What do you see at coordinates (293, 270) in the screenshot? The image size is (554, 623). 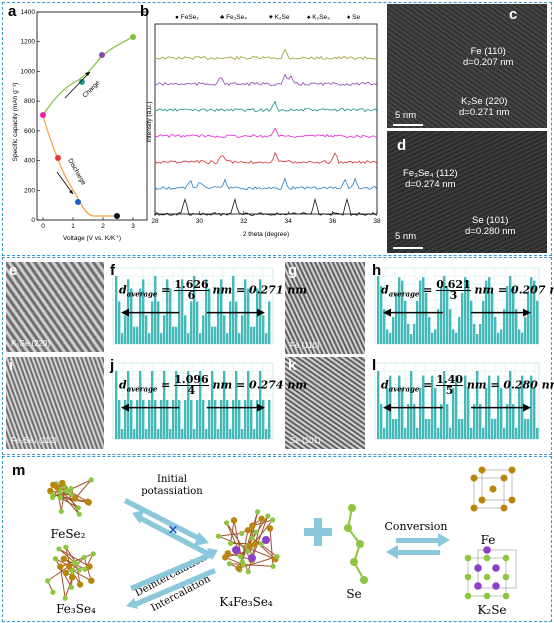 I see `panel-label-g: g` at bounding box center [293, 270].